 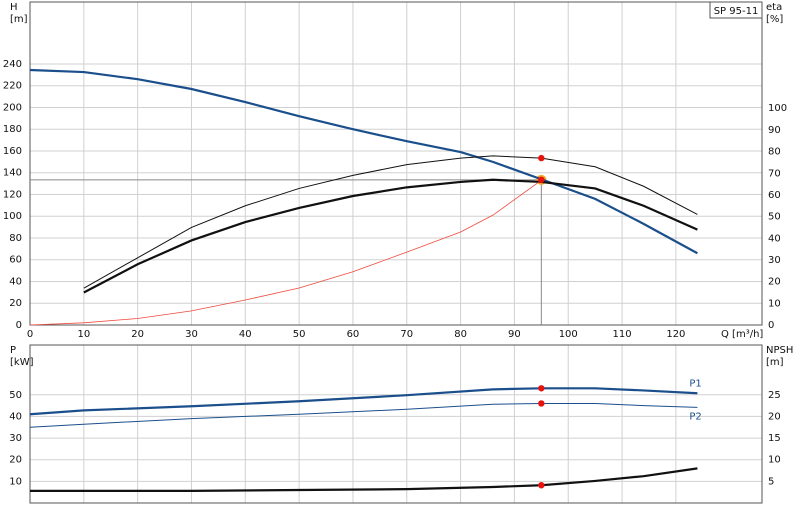 What do you see at coordinates (622, 334) in the screenshot?
I see `x-tick-label: 110` at bounding box center [622, 334].